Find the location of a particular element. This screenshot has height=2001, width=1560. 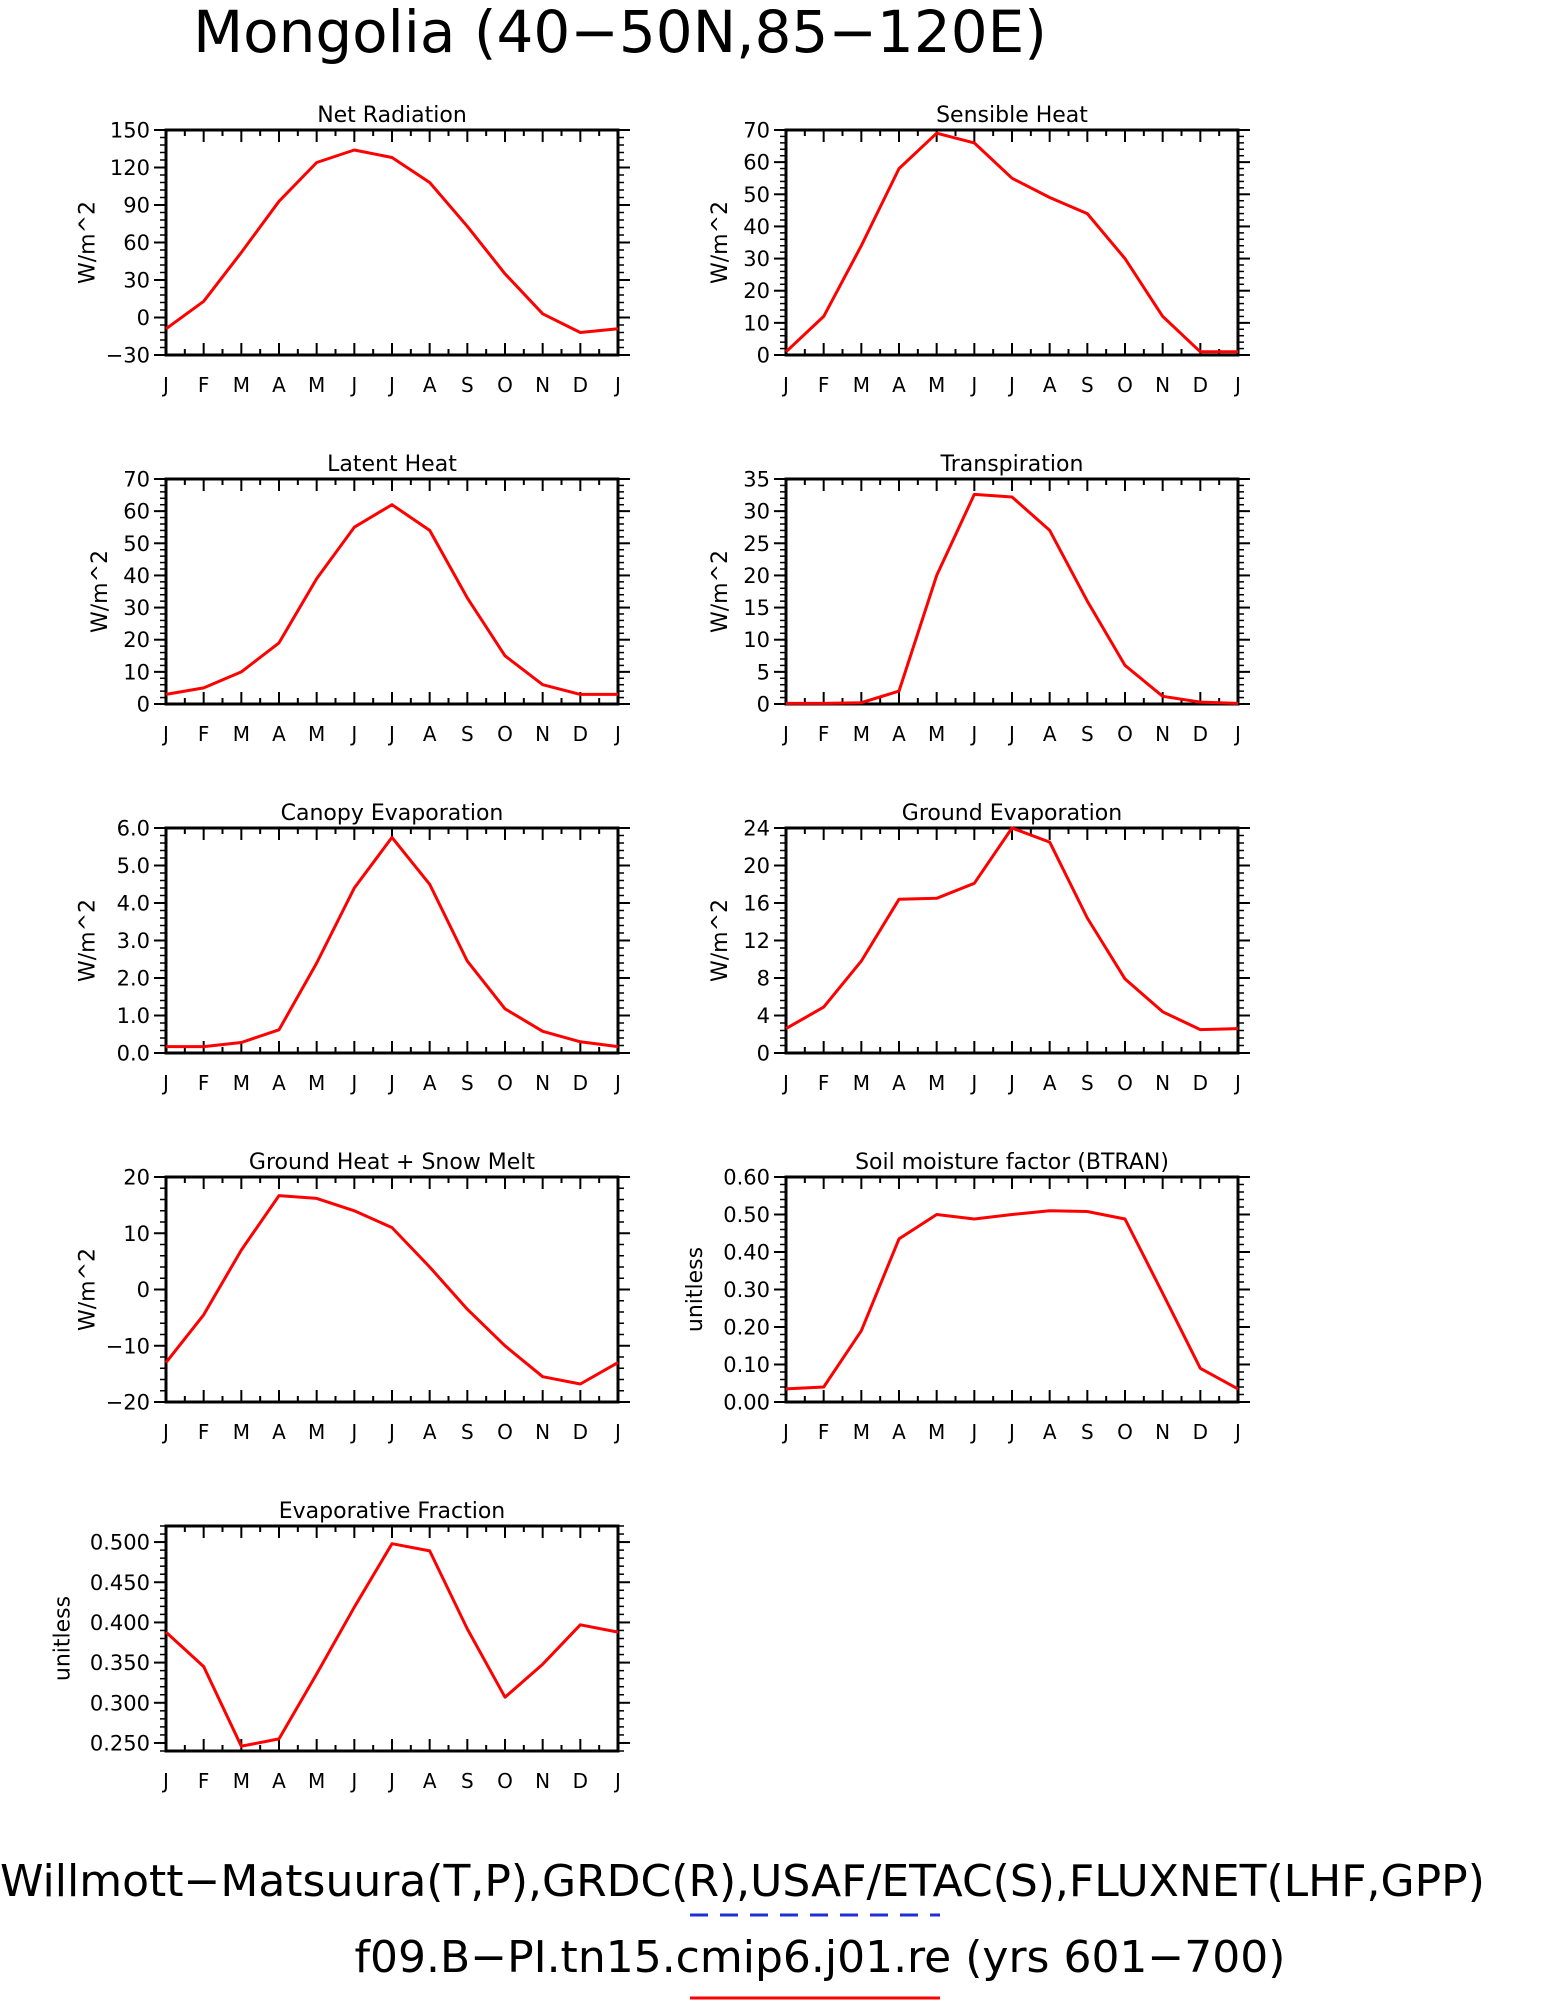

panel-title: Evaporative Fraction is located at coordinates (392, 1511).